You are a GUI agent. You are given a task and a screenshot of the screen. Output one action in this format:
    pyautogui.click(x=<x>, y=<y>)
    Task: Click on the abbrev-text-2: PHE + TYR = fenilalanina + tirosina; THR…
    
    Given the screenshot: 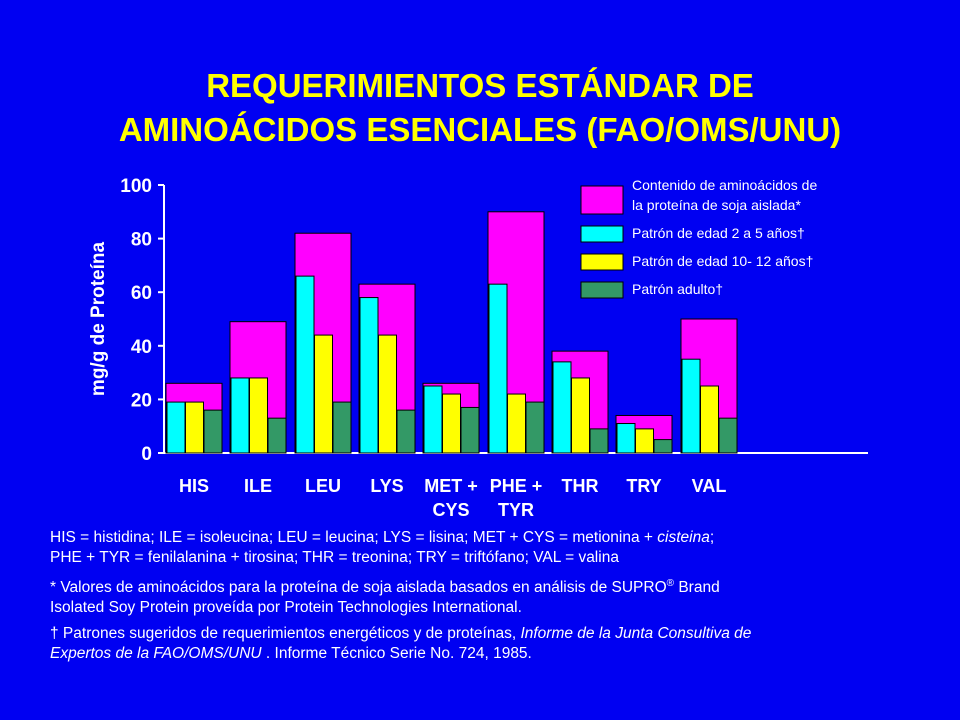 What is the action you would take?
    pyautogui.click(x=334, y=557)
    